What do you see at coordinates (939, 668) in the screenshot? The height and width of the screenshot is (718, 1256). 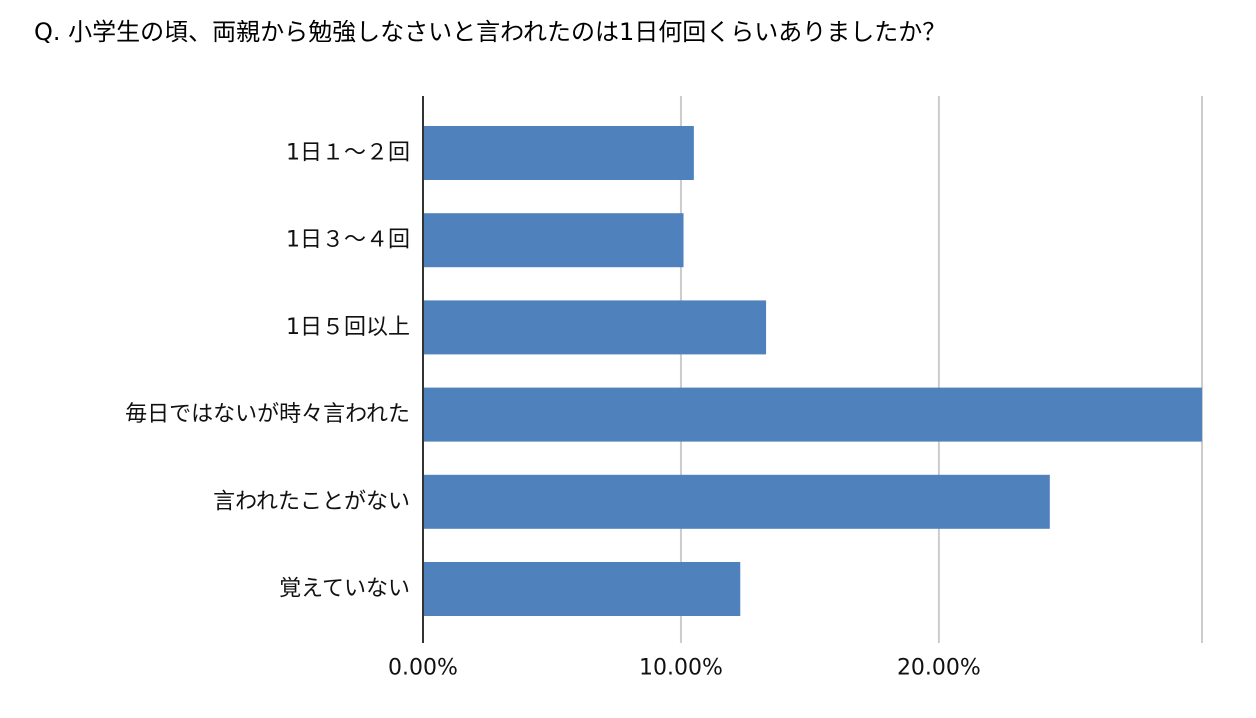 I see `x-tick-label-2: 20.00%` at bounding box center [939, 668].